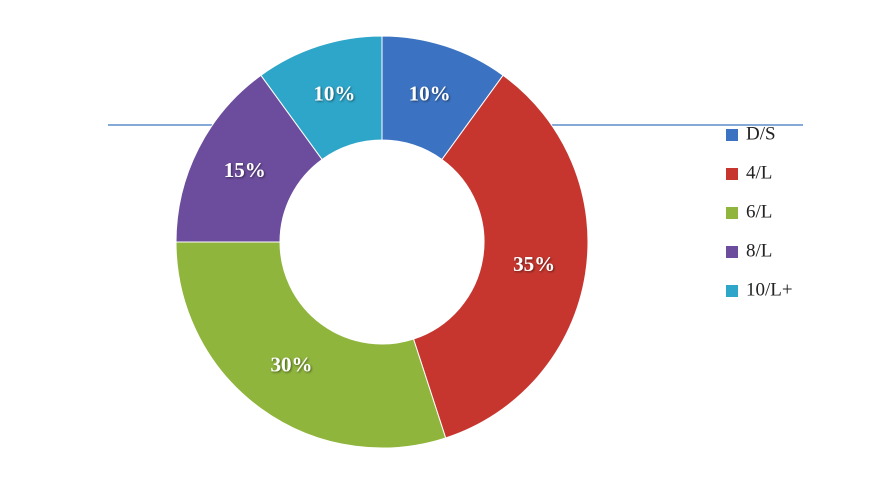 The width and height of the screenshot is (893, 477). What do you see at coordinates (769, 289) in the screenshot?
I see `legend-label: 10/L+` at bounding box center [769, 289].